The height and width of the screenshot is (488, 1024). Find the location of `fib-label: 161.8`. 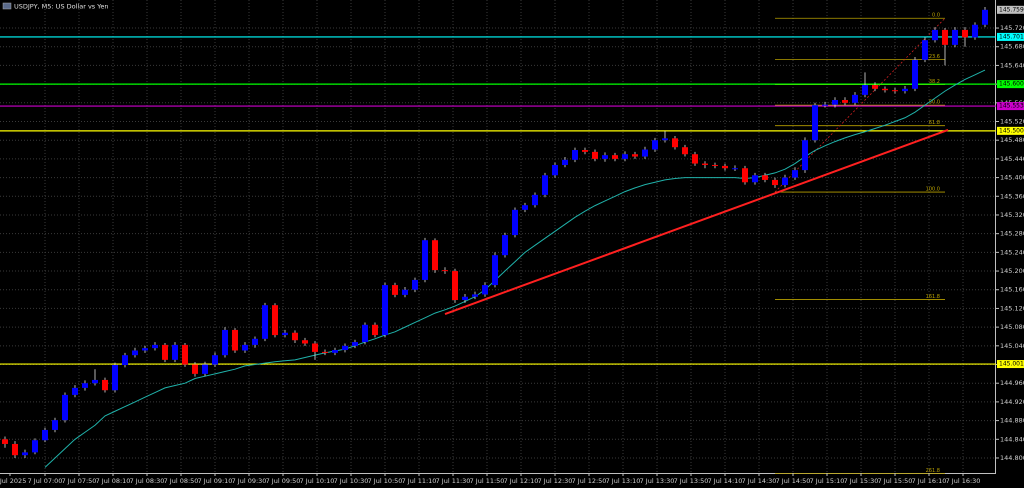

fib-label: 161.8 is located at coordinates (933, 297).